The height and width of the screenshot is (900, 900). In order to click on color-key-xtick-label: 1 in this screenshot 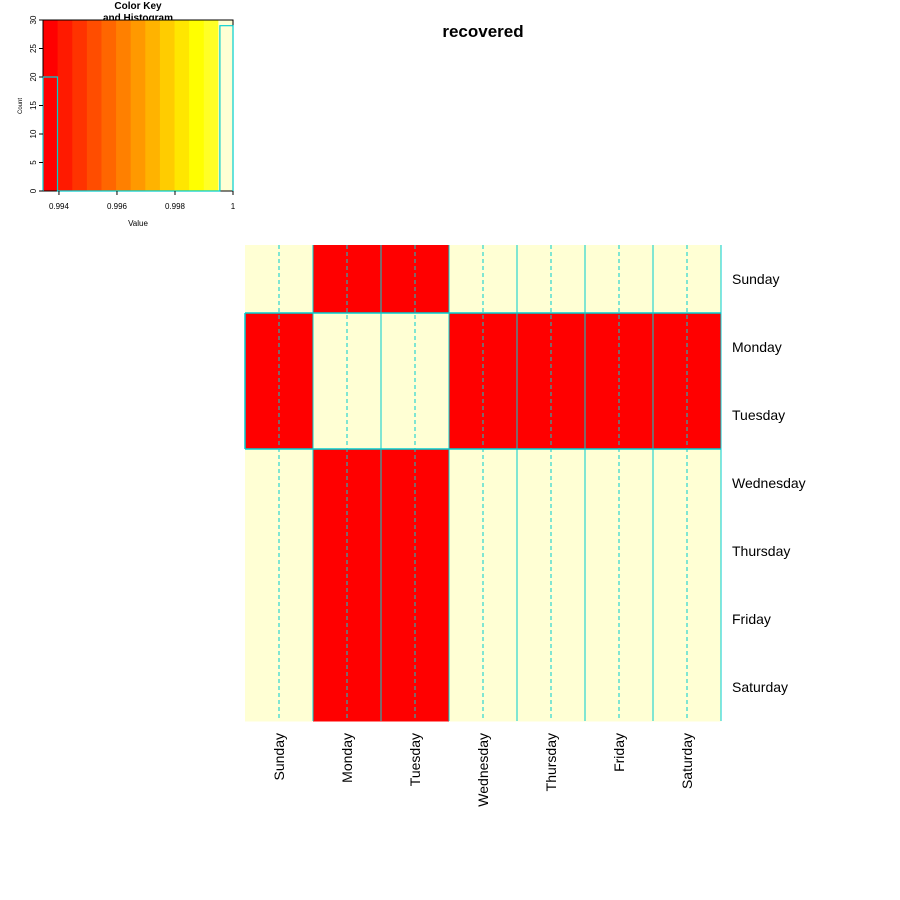, I will do `click(233, 206)`.